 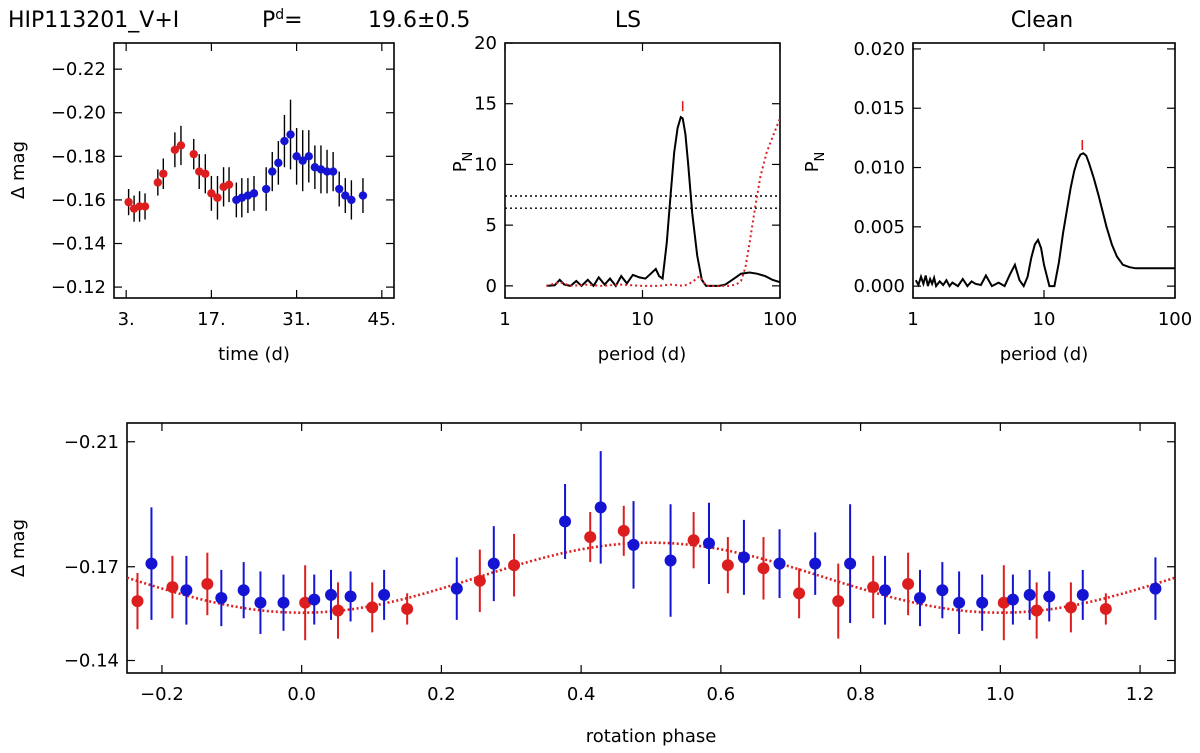 What do you see at coordinates (642, 354) in the screenshot?
I see `ls-xlabel: period (d)` at bounding box center [642, 354].